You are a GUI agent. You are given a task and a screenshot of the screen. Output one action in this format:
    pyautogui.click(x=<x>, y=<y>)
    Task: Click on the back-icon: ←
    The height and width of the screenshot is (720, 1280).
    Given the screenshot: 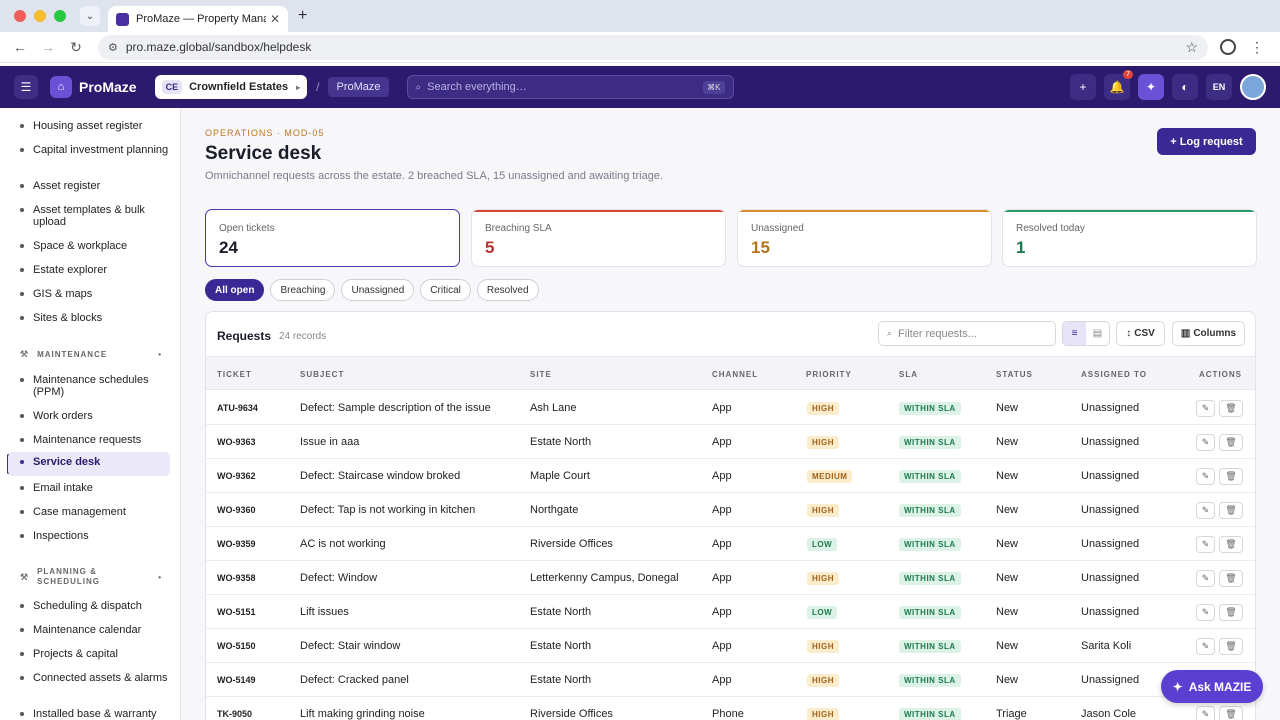 What is the action you would take?
    pyautogui.click(x=20, y=47)
    